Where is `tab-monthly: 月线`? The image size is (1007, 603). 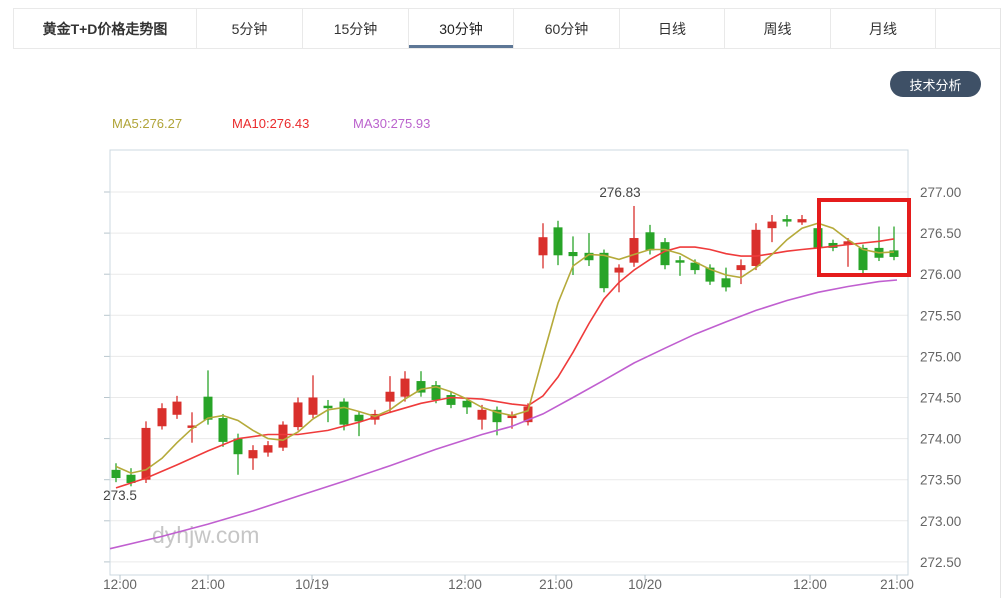
tab-monthly: 月线 is located at coordinates (883, 28).